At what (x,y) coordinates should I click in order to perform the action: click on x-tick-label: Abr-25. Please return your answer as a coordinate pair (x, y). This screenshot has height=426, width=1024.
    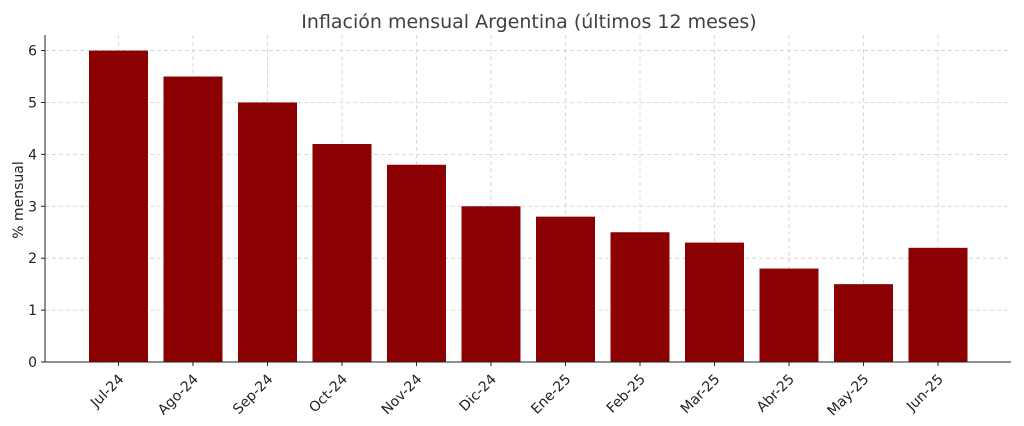
    Looking at the image, I should click on (776, 394).